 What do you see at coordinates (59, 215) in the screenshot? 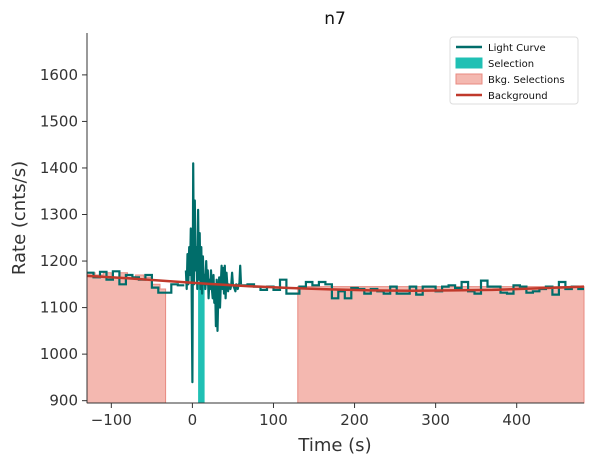
I see `y-tick-label: 1300` at bounding box center [59, 215].